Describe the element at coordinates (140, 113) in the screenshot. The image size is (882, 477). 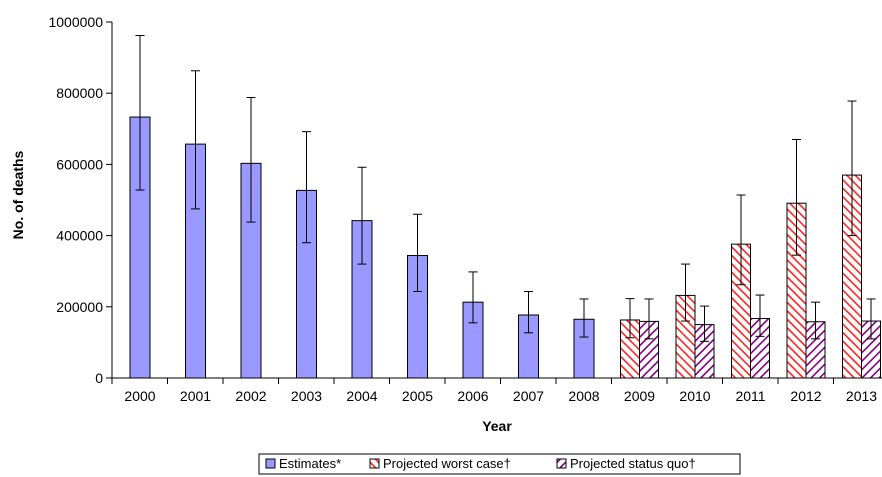
I see `error-bar-estimates-2000` at that location.